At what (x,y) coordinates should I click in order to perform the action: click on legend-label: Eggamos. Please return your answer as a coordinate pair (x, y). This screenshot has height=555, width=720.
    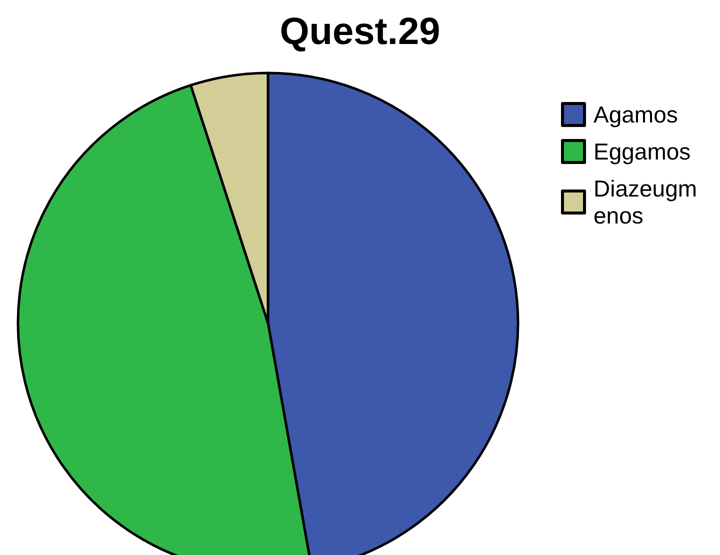
    Looking at the image, I should click on (642, 151).